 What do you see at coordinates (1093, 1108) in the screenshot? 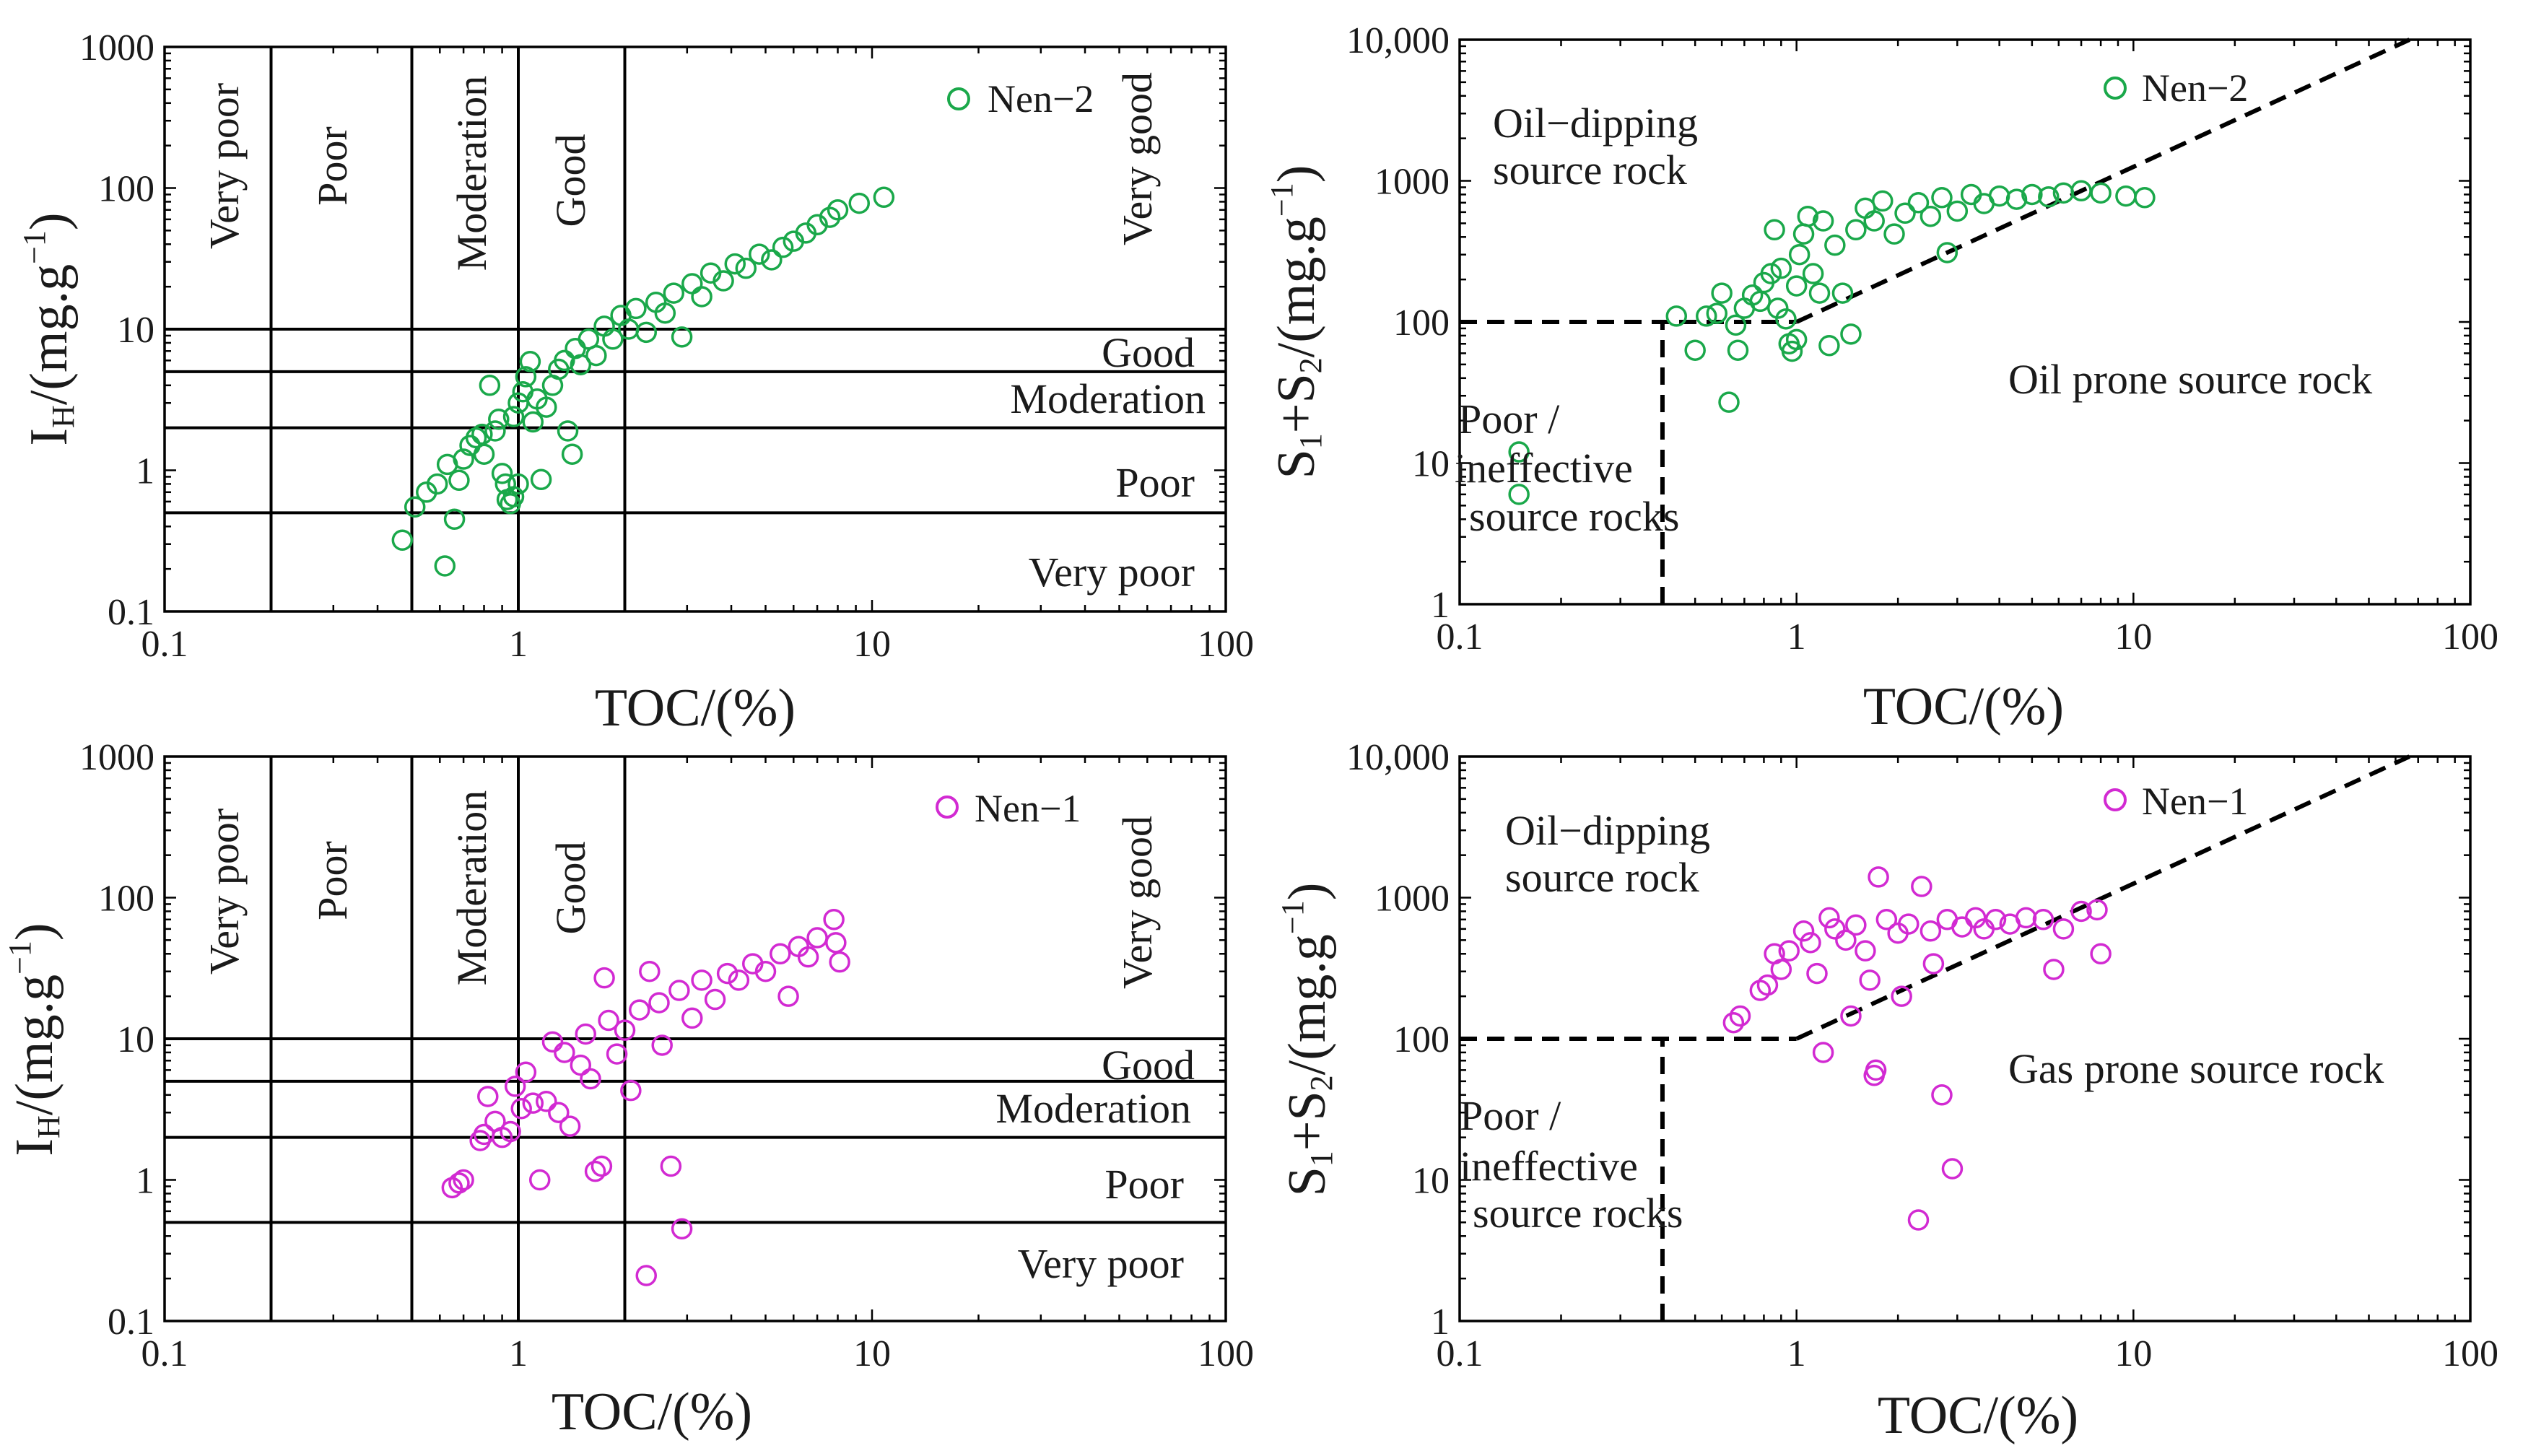
I see `yclass-moderation-c: Moderation` at bounding box center [1093, 1108].